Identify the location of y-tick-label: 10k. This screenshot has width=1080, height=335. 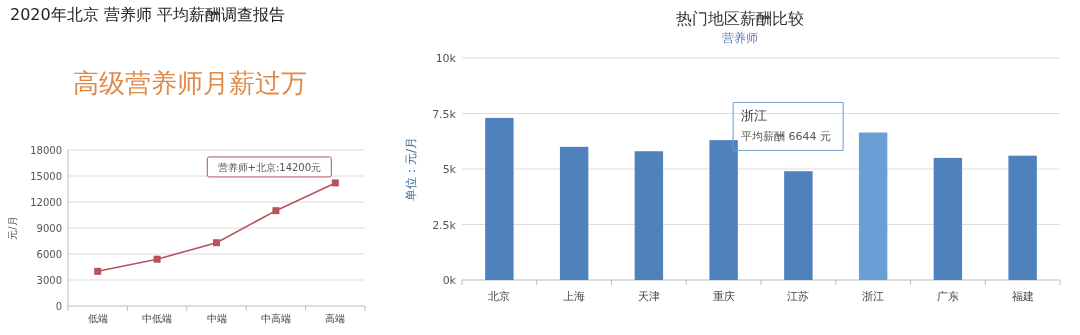
(446, 58).